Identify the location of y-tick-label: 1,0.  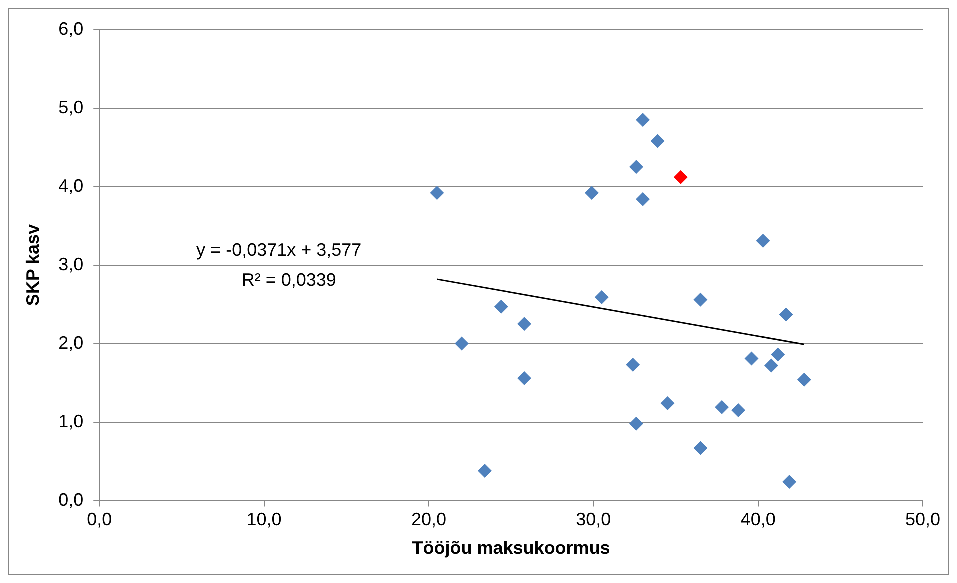
(71, 421).